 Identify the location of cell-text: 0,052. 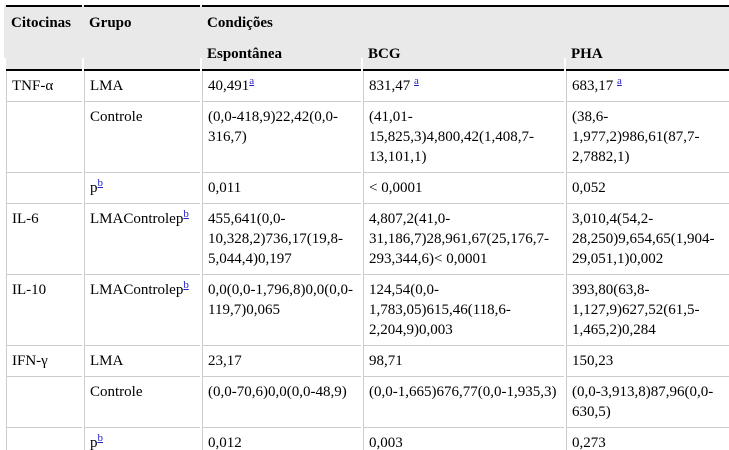
(589, 188).